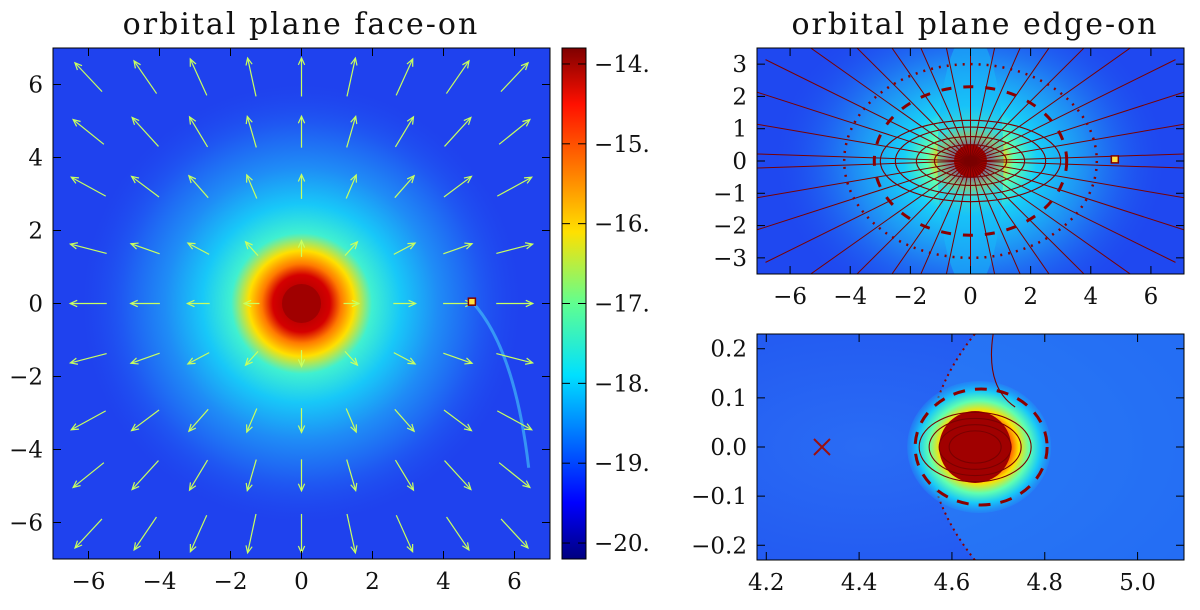 This screenshot has width=1200, height=610. What do you see at coordinates (719, 546) in the screenshot?
I see `y-tick-label: −0.2` at bounding box center [719, 546].